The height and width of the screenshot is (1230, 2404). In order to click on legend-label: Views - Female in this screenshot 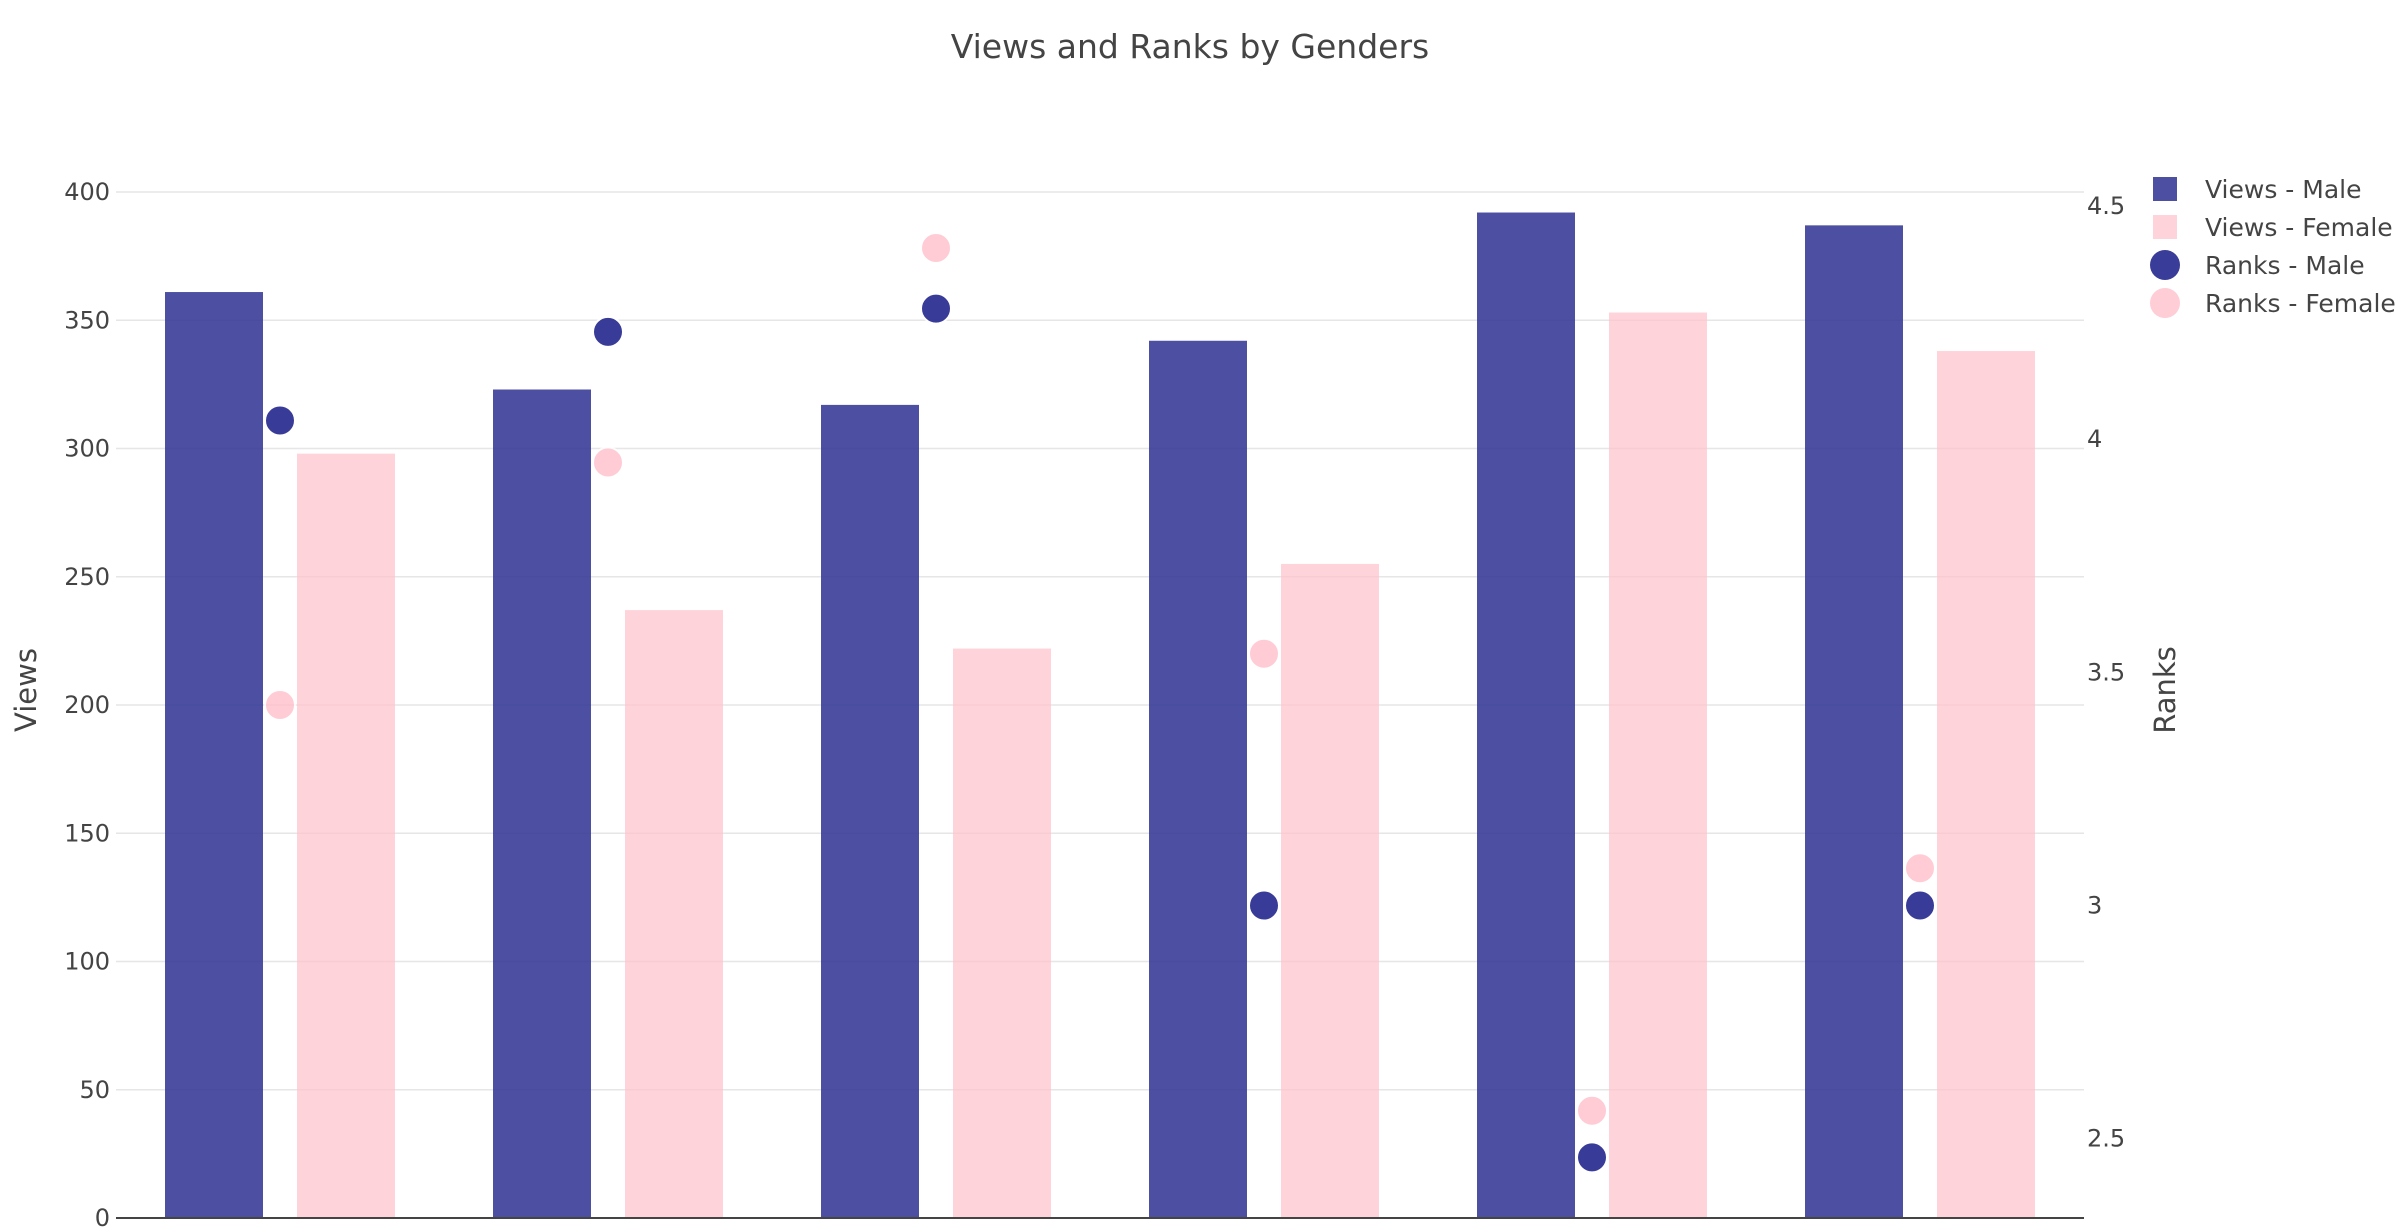, I will do `click(2299, 227)`.